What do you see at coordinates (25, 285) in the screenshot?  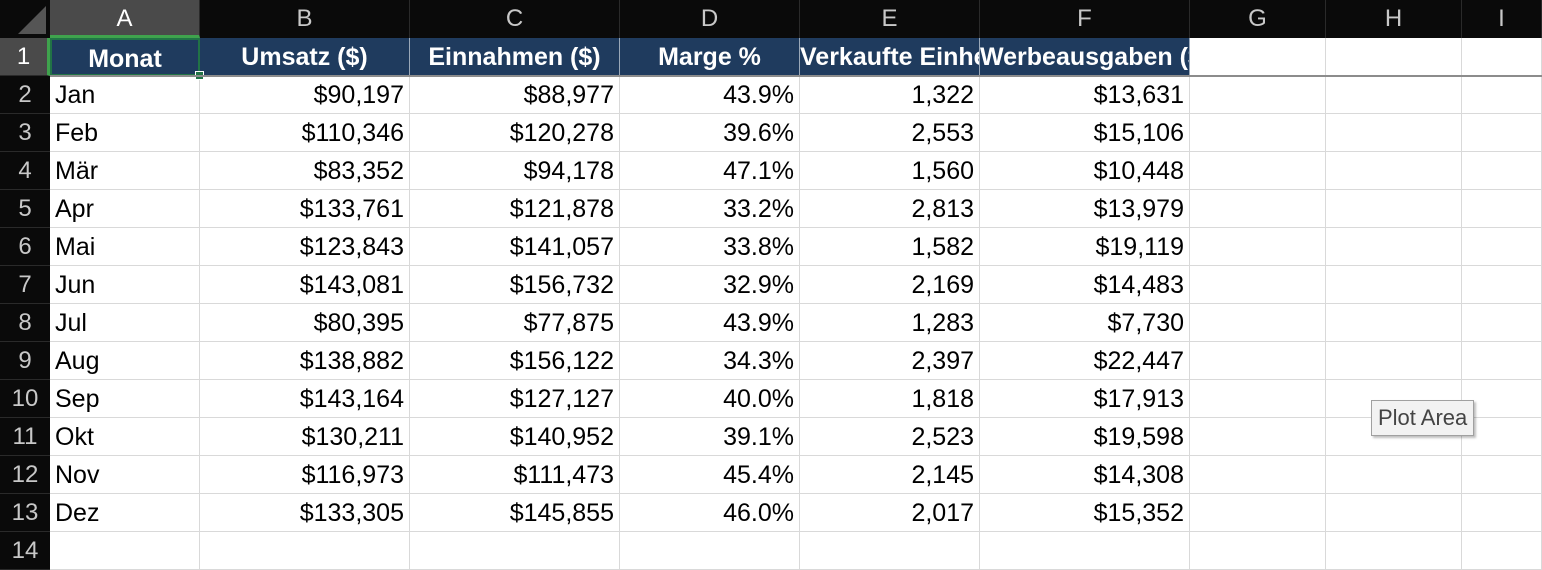 I see `row-header-7: 7` at bounding box center [25, 285].